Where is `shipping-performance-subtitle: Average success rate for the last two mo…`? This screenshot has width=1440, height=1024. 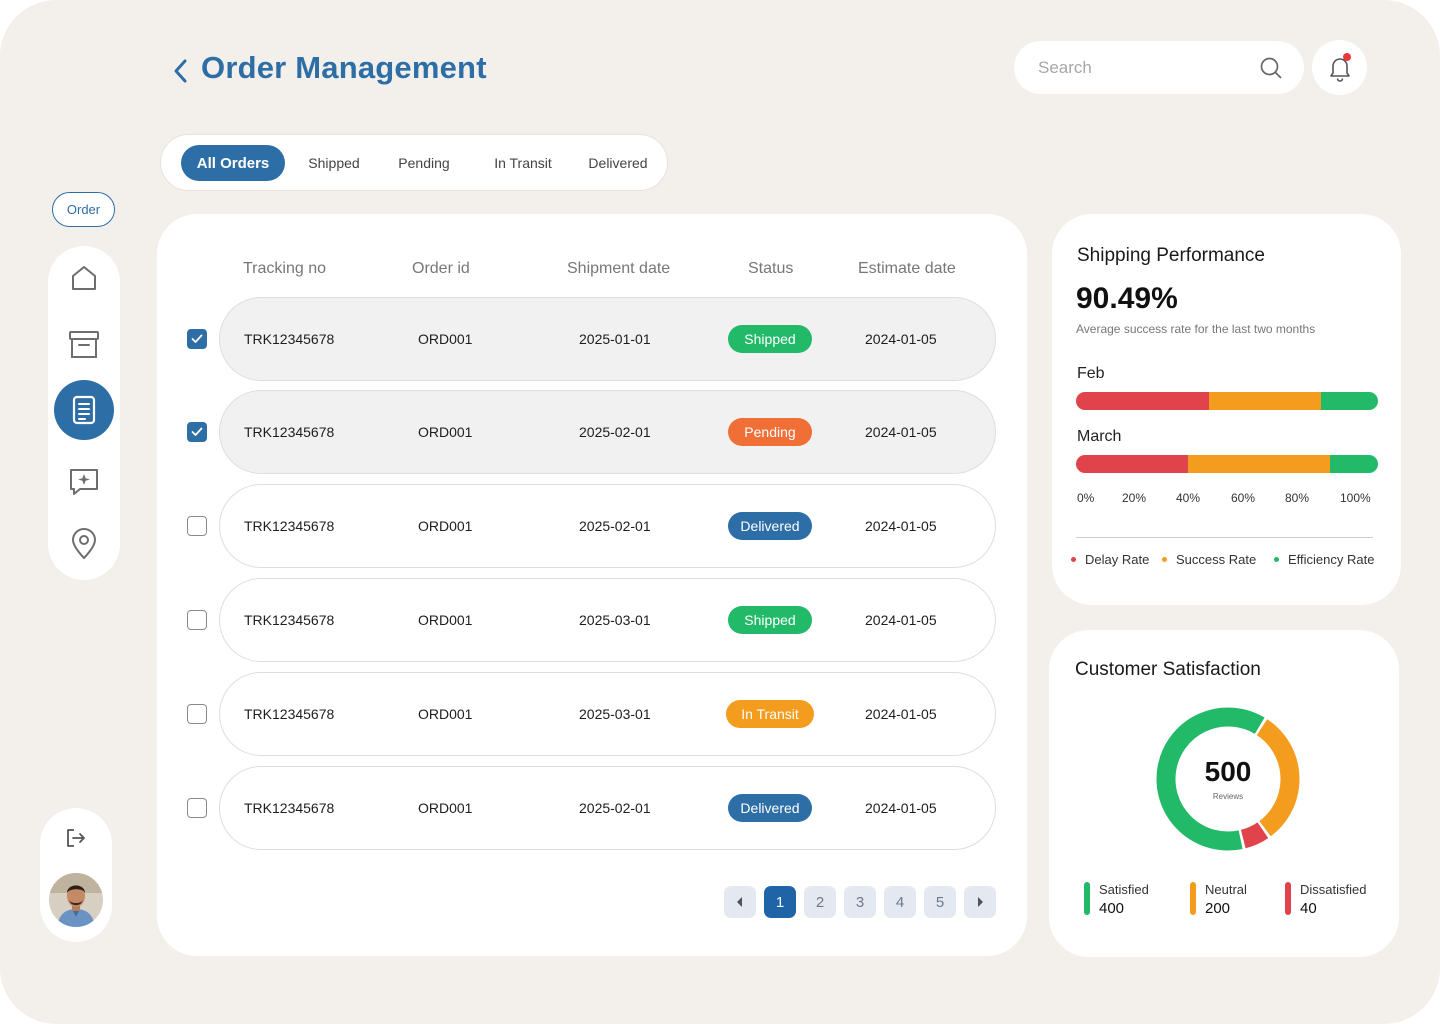 shipping-performance-subtitle: Average success rate for the last two mo… is located at coordinates (1196, 329).